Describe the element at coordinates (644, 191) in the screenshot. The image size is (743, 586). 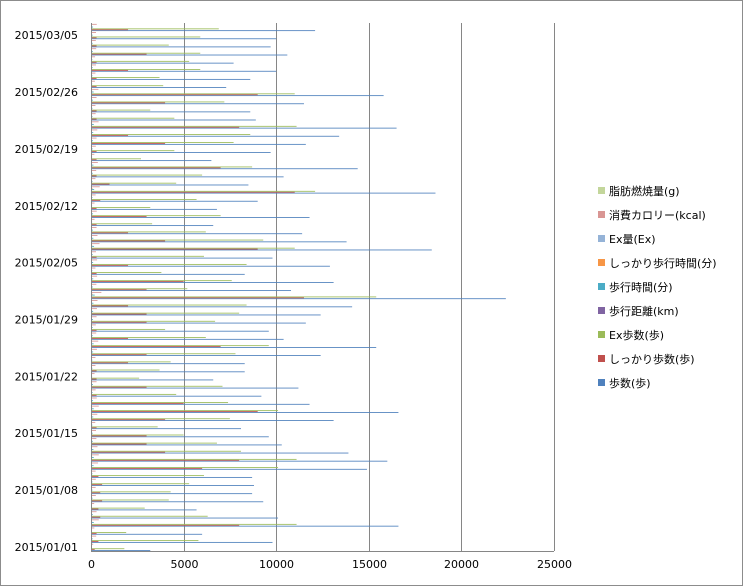
I see `legend-label: 脂肪燃焼量(g)` at that location.